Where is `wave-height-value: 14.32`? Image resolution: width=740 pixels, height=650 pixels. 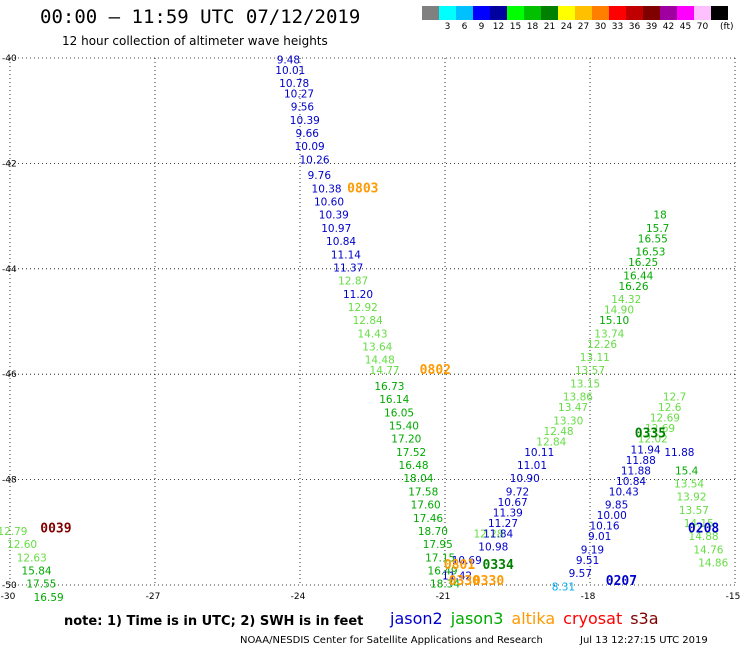 wave-height-value: 14.32 is located at coordinates (626, 300).